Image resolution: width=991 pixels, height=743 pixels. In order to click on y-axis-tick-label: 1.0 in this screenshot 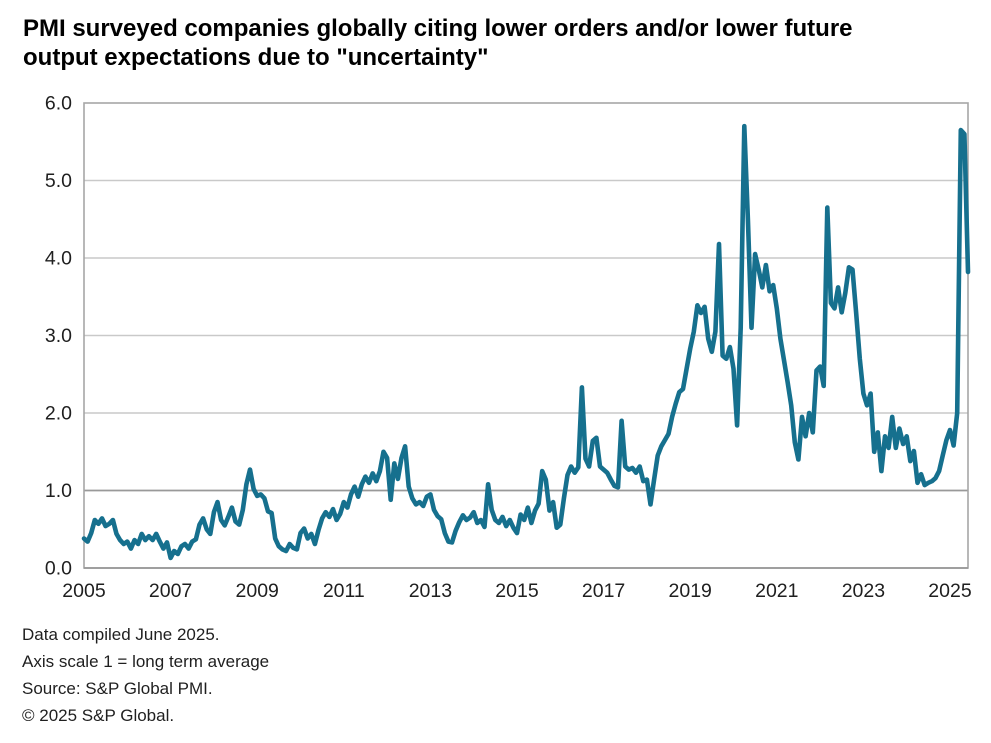, I will do `click(58, 491)`.